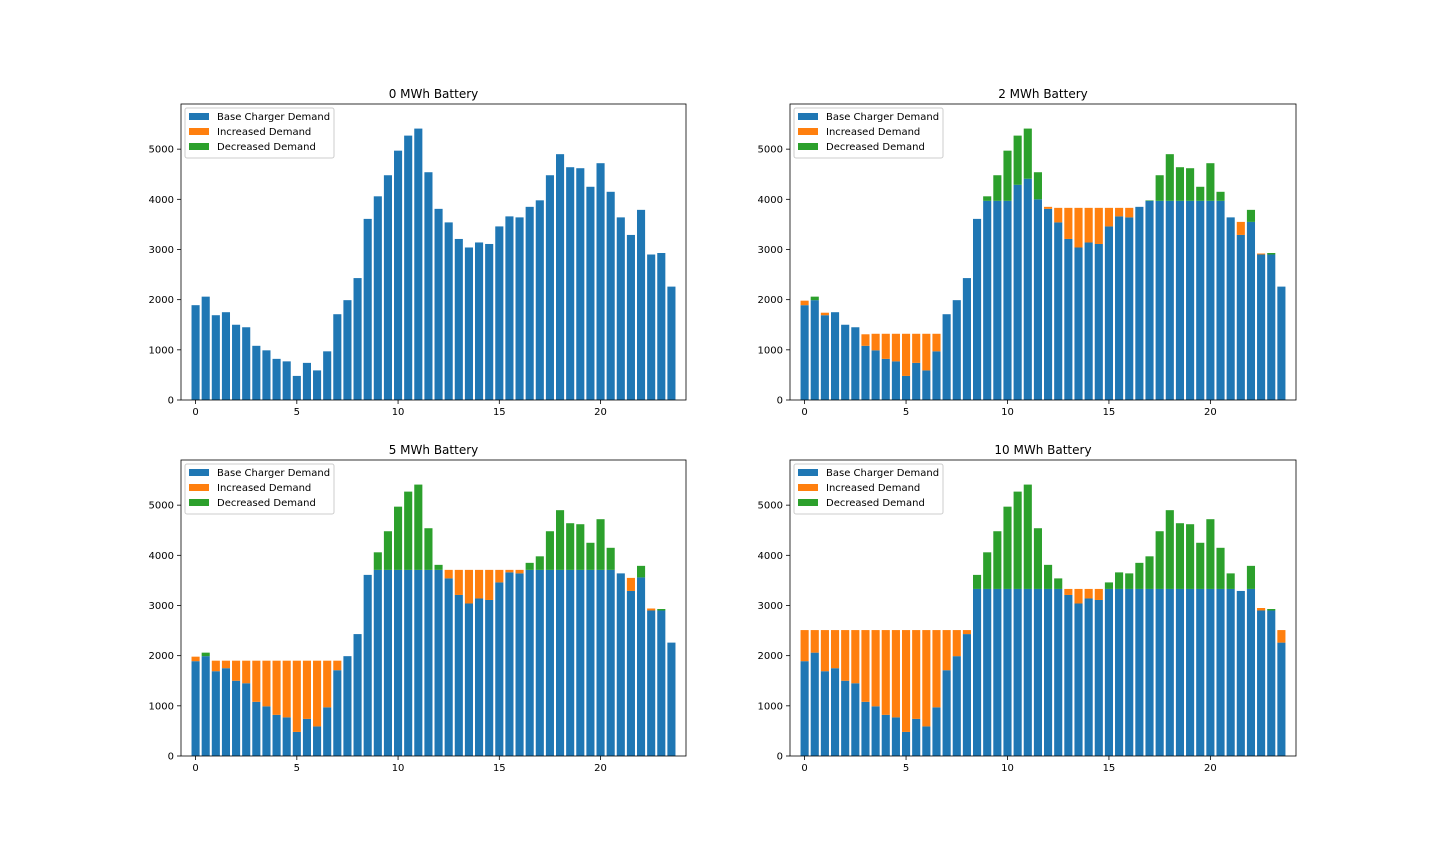 The image size is (1440, 864). I want to click on legend-label-increased: Increased Demand, so click(873, 488).